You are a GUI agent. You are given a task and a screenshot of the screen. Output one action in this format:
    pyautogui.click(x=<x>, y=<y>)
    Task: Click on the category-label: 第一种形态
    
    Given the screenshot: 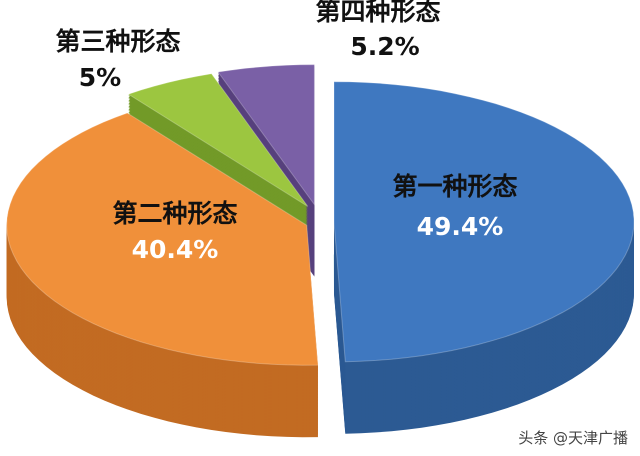 What is the action you would take?
    pyautogui.click(x=454, y=186)
    